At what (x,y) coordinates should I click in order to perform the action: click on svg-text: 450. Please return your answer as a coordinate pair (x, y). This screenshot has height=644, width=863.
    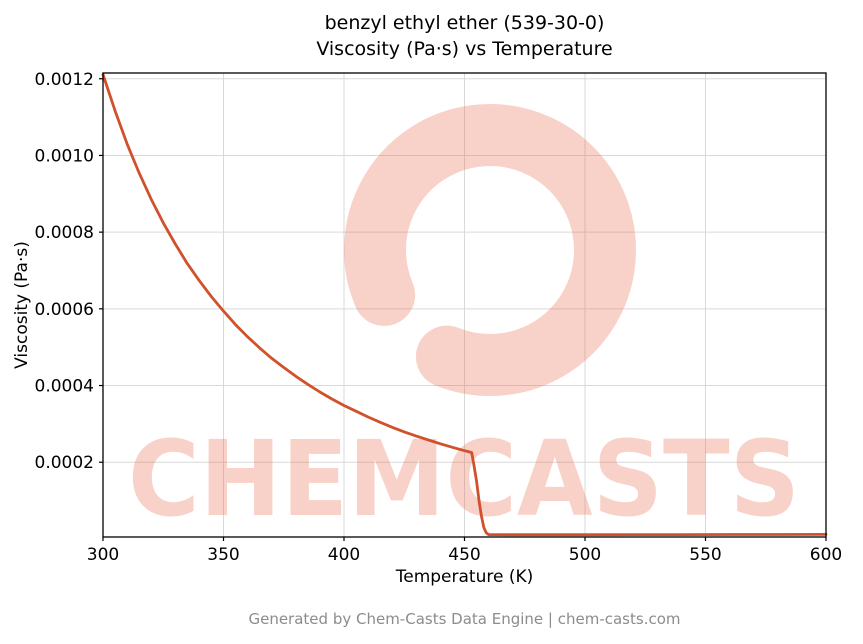
    Looking at the image, I should click on (464, 555).